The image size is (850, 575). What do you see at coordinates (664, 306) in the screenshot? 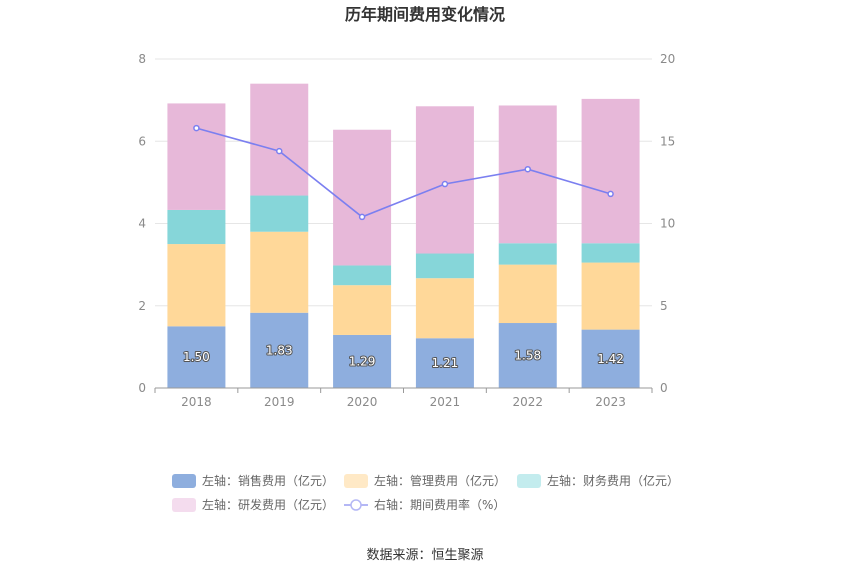
I see `right-tick-label: 5` at bounding box center [664, 306].